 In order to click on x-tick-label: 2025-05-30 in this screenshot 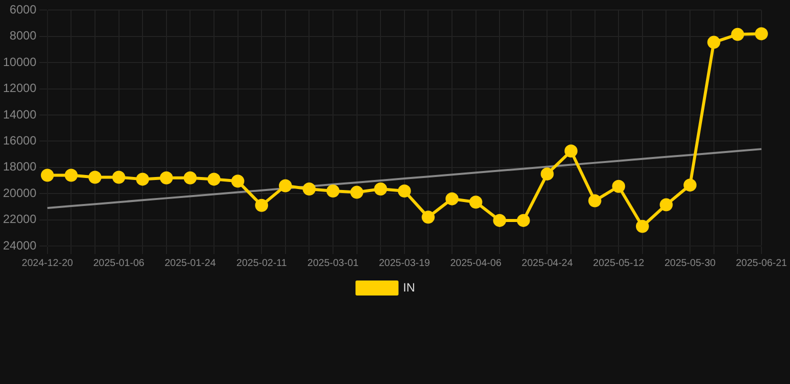, I will do `click(690, 263)`.